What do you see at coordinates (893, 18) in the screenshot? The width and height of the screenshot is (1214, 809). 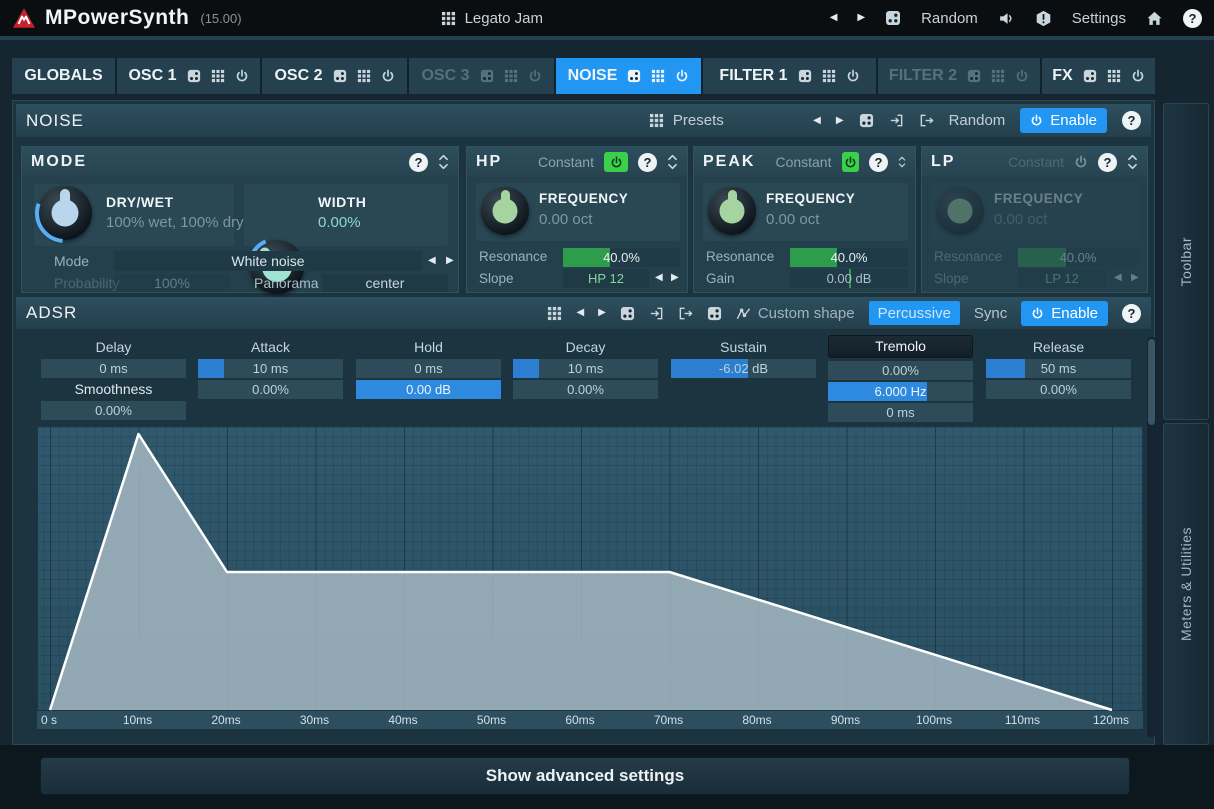 I see `randomize-dice-icon` at bounding box center [893, 18].